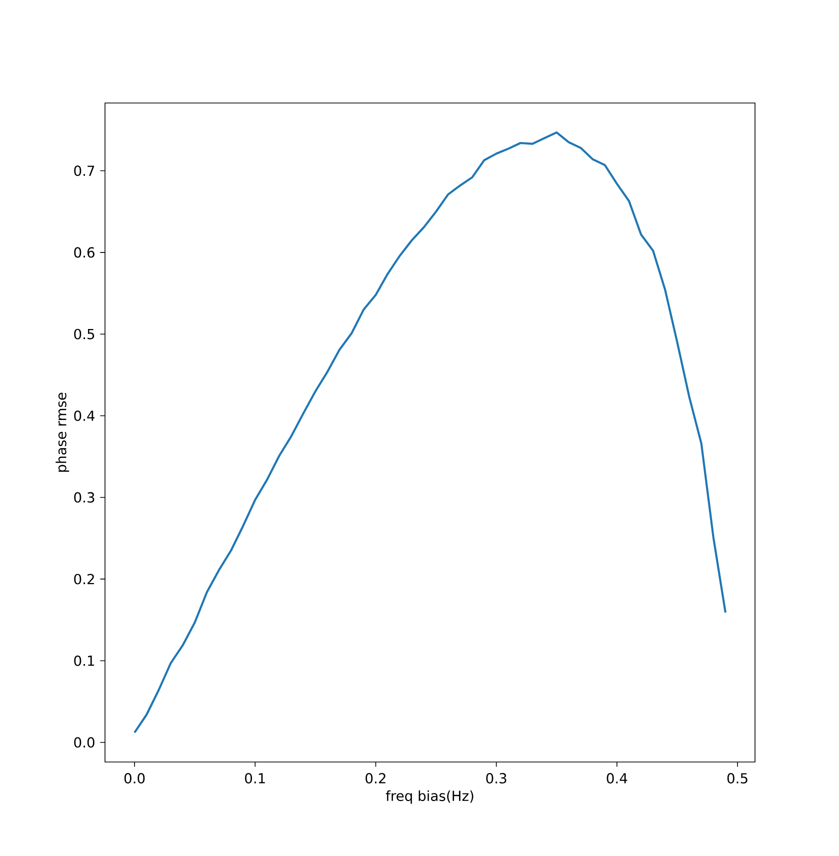 The height and width of the screenshot is (856, 839). Describe the element at coordinates (617, 778) in the screenshot. I see `x-tick-label: 0.4` at that location.